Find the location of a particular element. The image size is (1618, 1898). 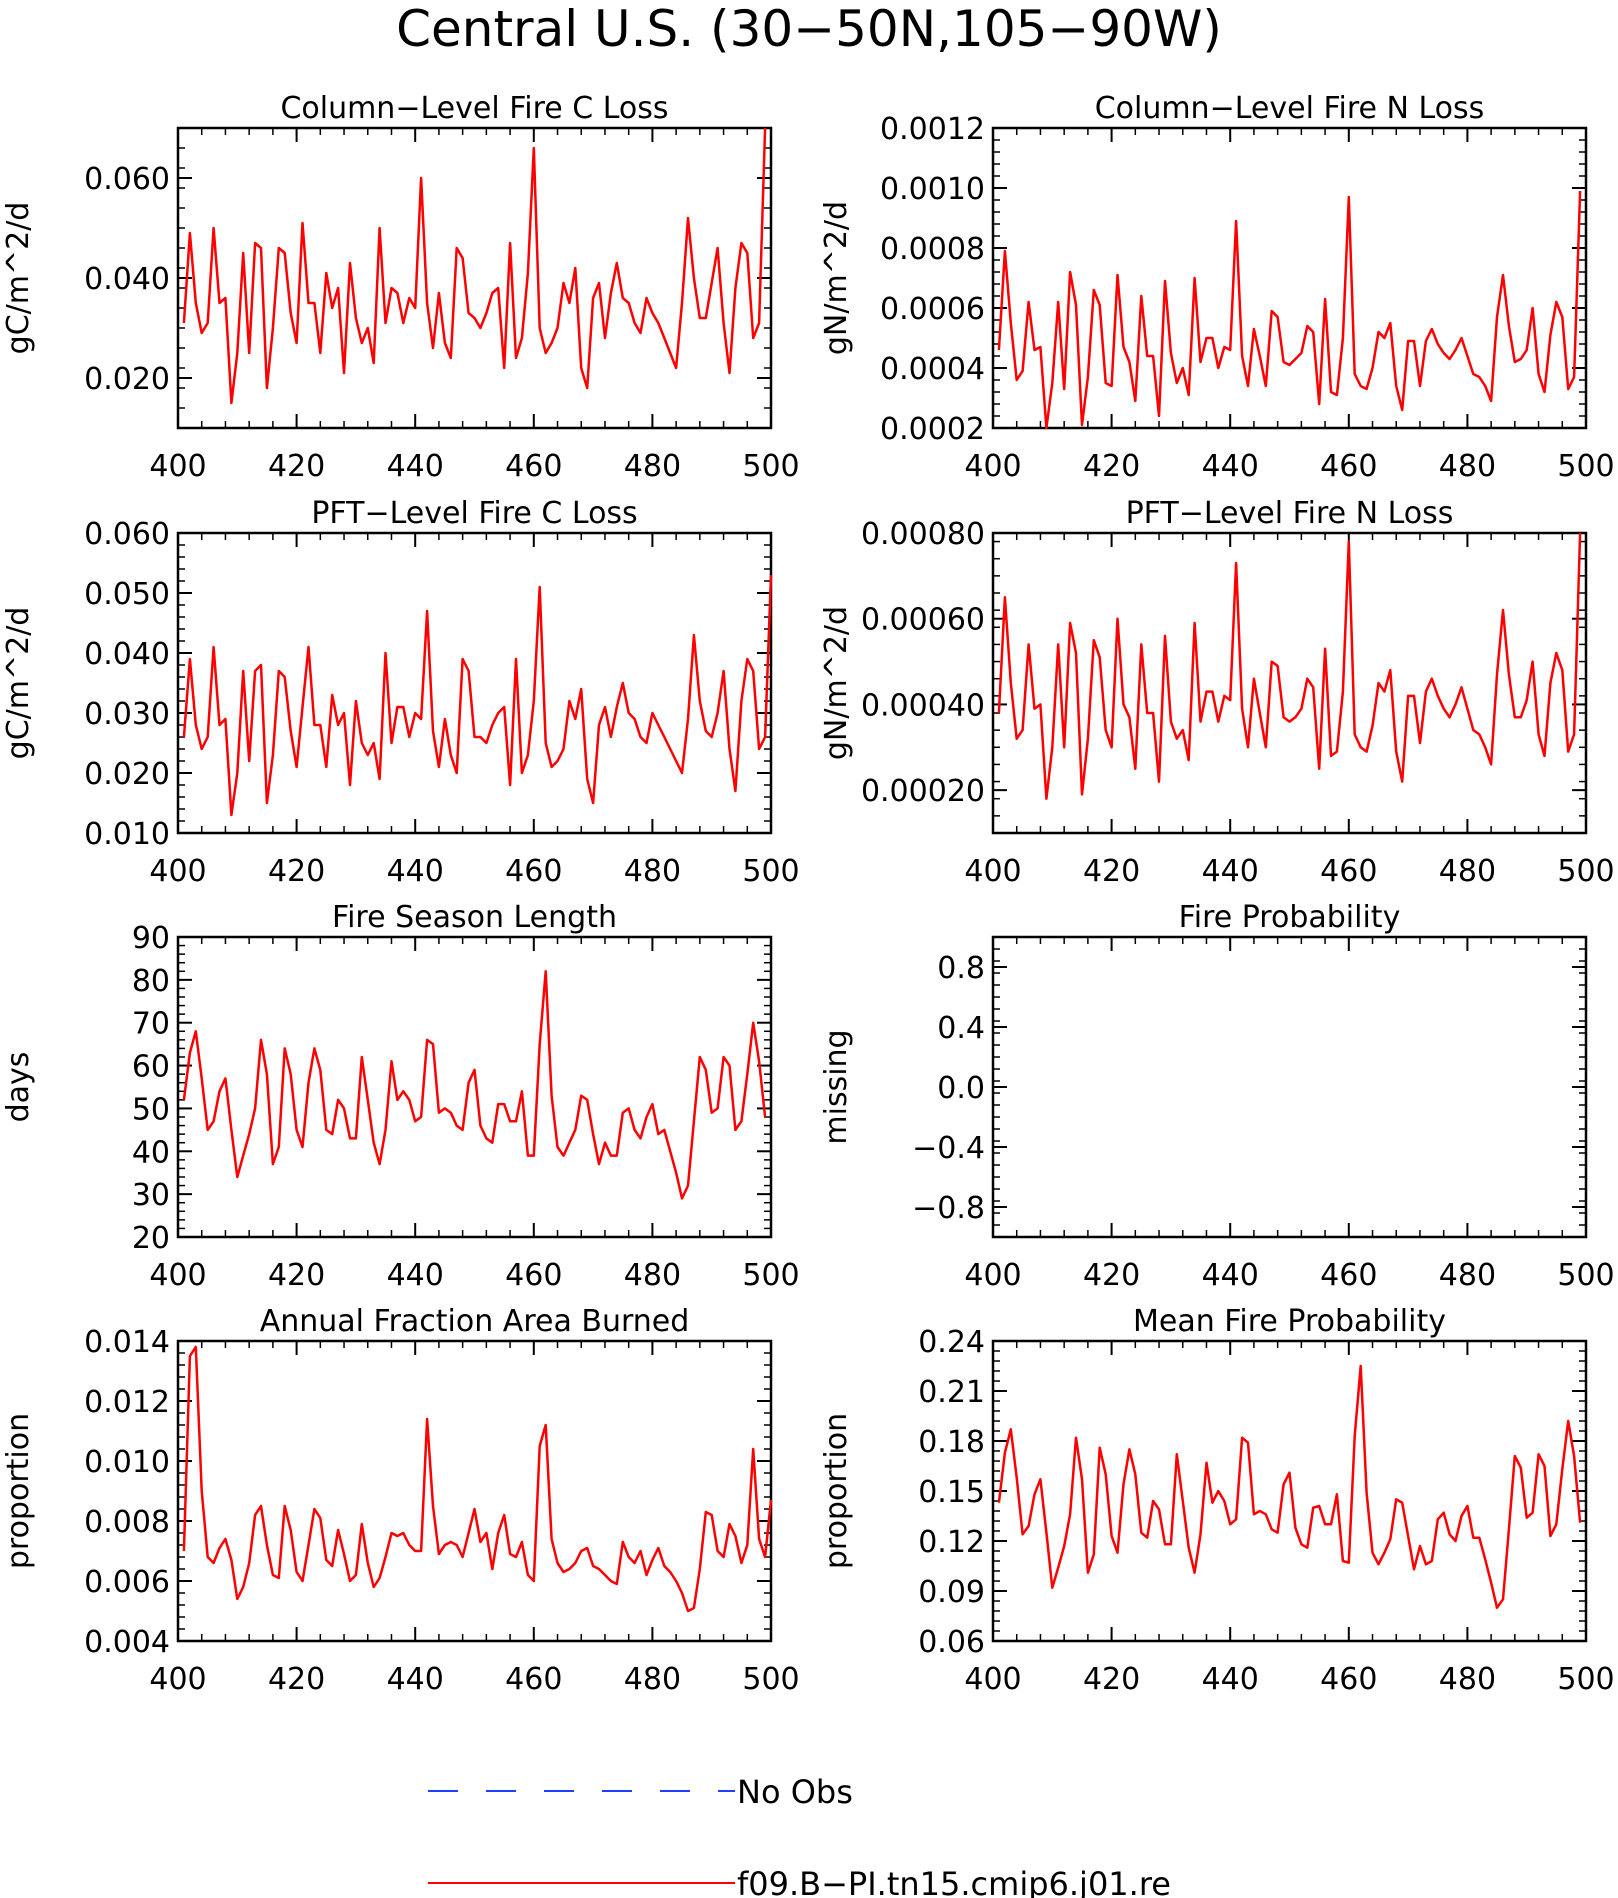

y-tick-label: 0.0010 is located at coordinates (932, 189).